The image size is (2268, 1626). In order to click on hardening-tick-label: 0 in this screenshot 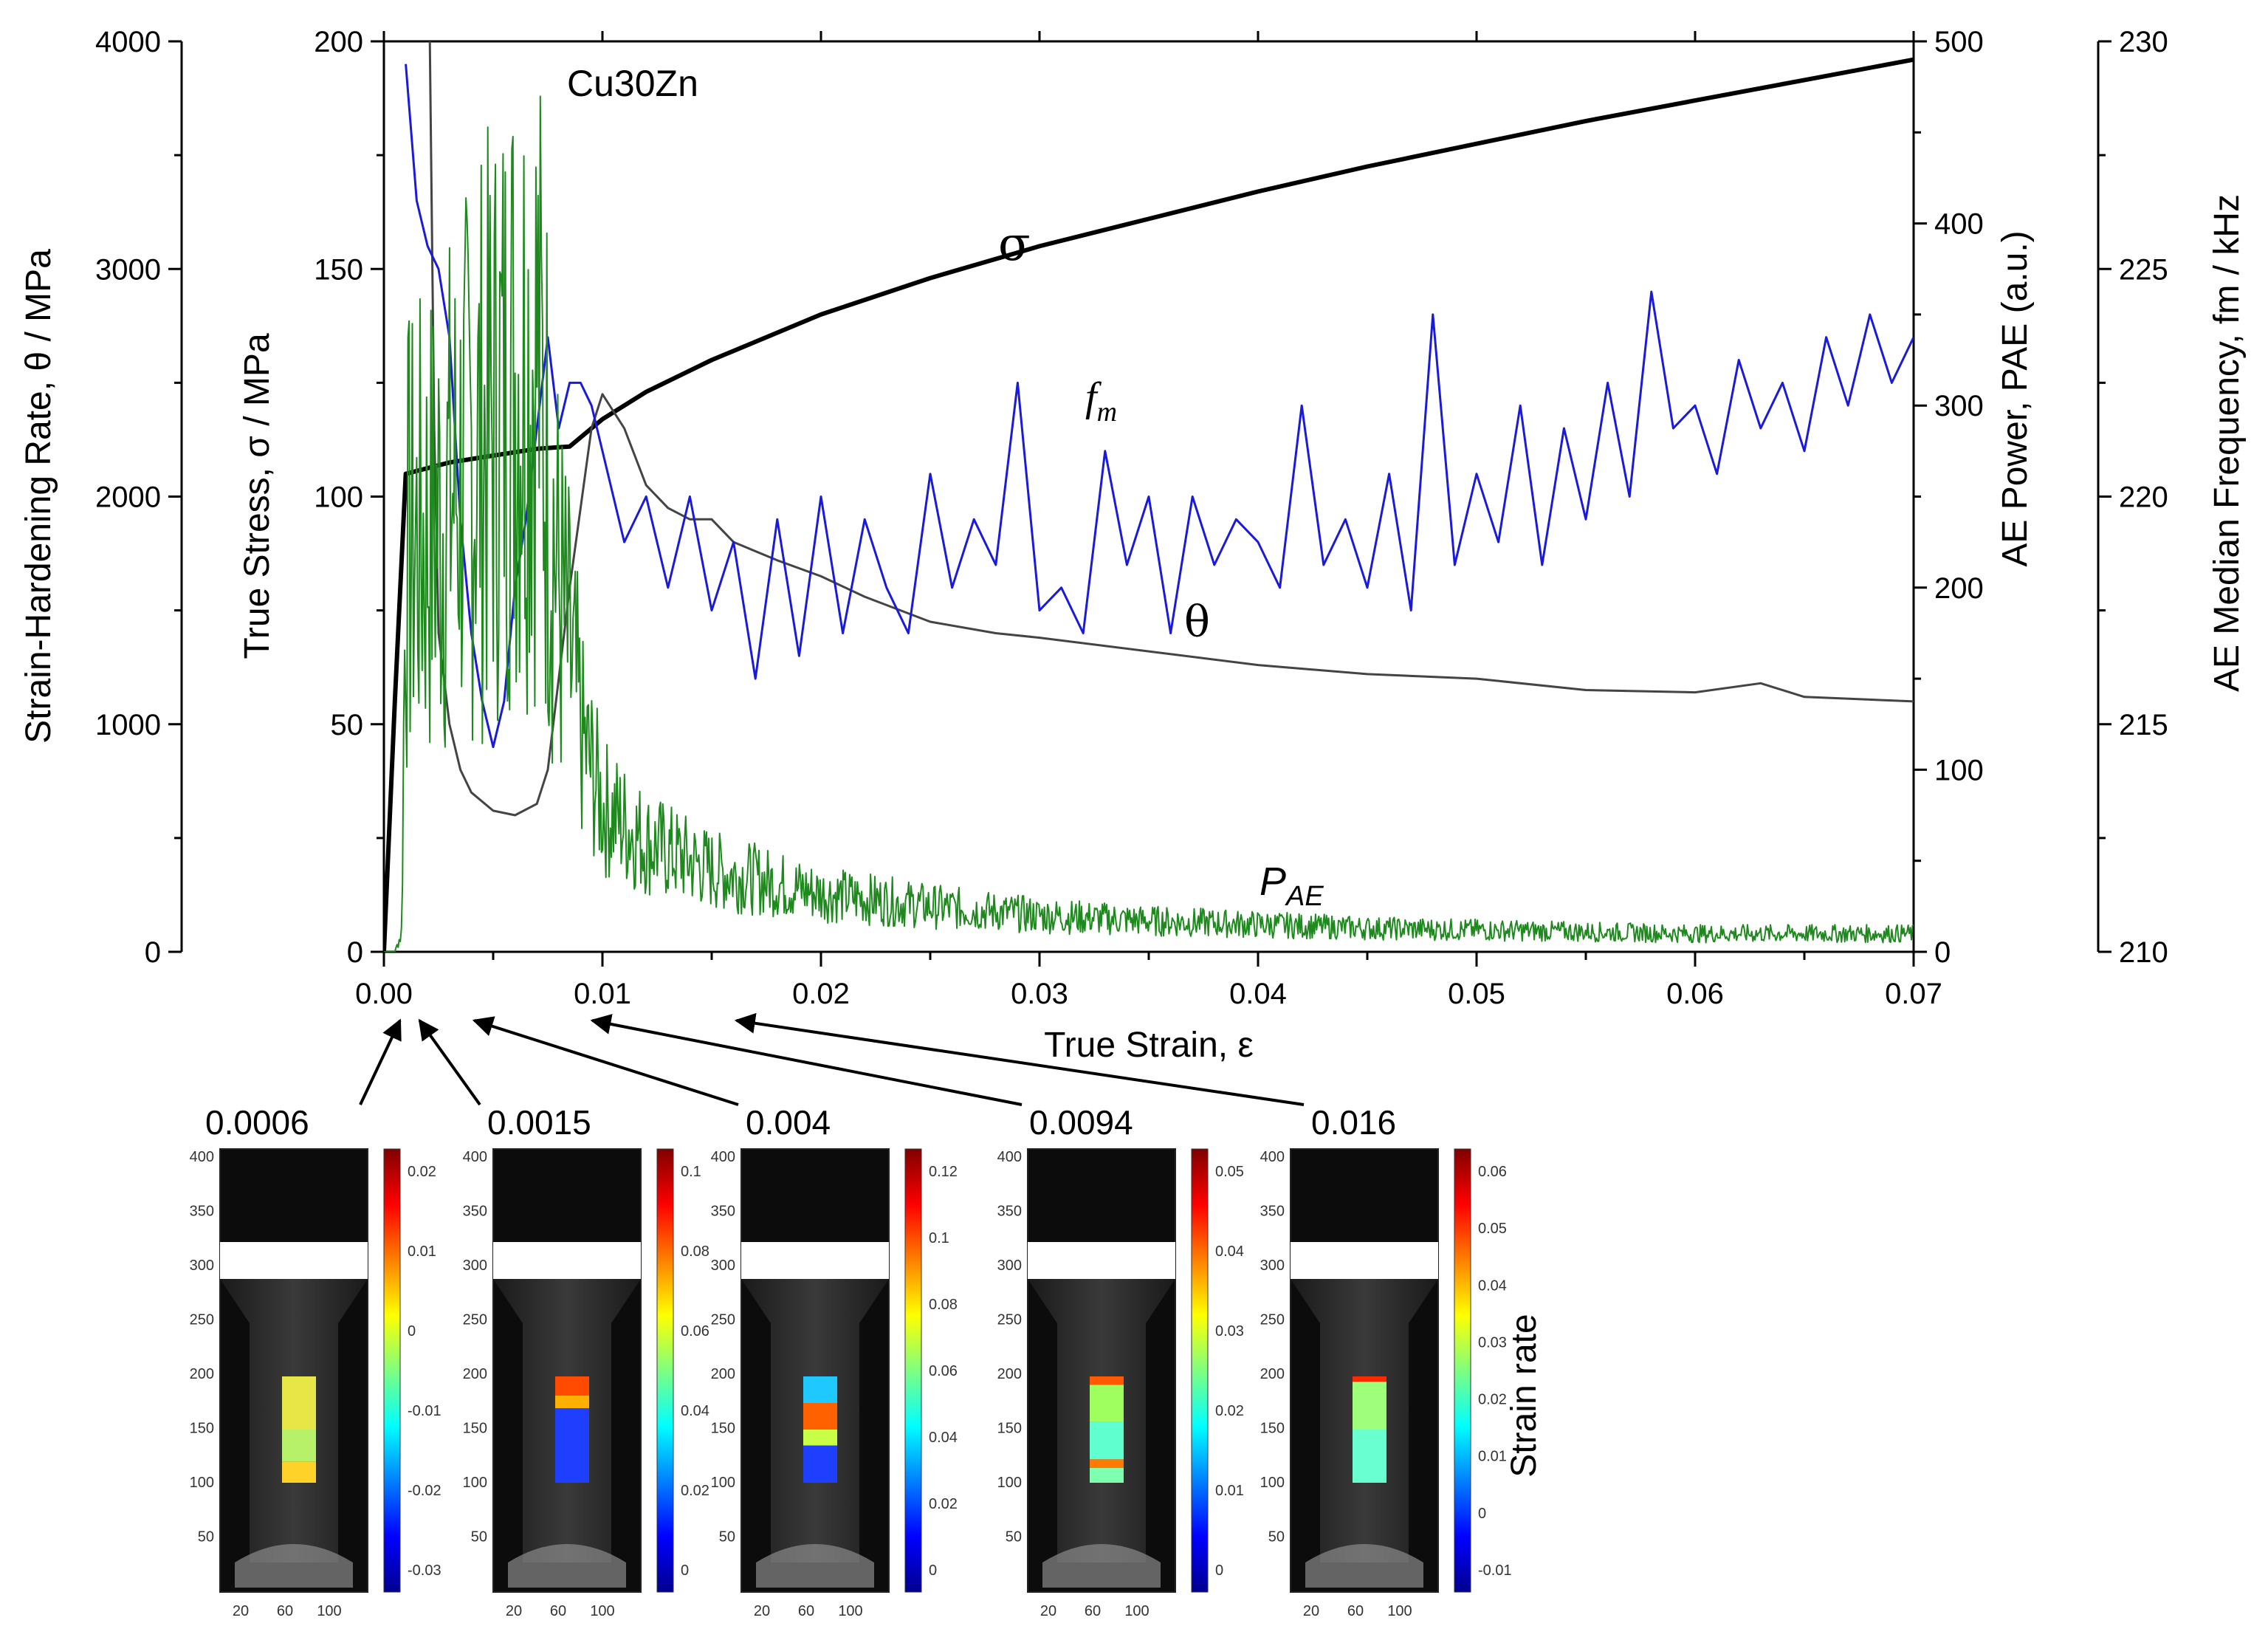, I will do `click(153, 952)`.